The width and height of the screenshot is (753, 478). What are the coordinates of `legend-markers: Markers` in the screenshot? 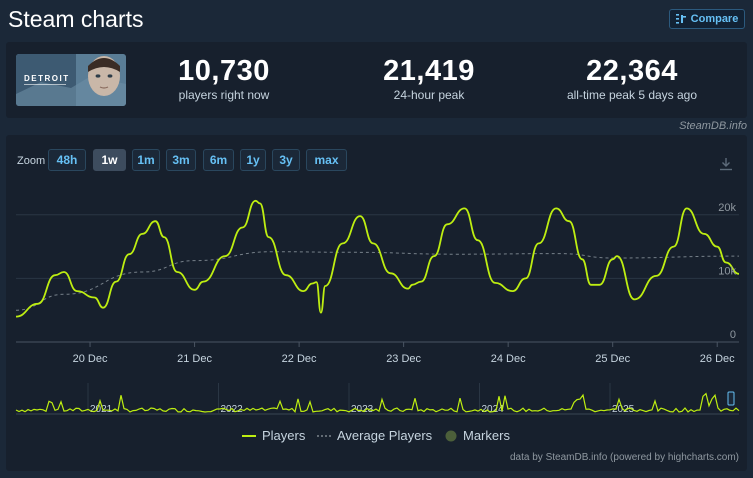 It's located at (477, 435).